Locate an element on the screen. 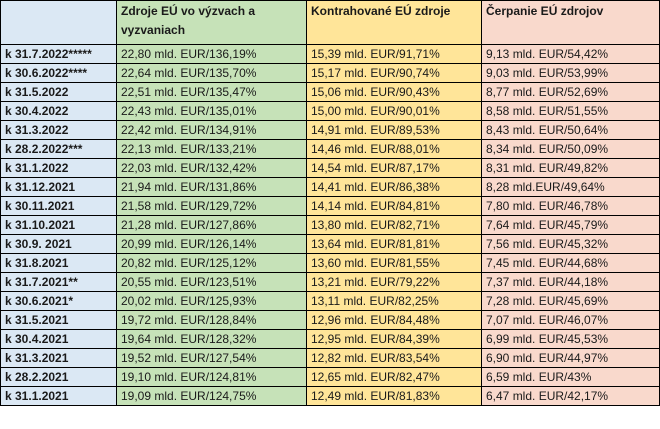 The height and width of the screenshot is (429, 660). eu-sources-cell: 19,64 mld. EUR/128,32% is located at coordinates (211, 339).